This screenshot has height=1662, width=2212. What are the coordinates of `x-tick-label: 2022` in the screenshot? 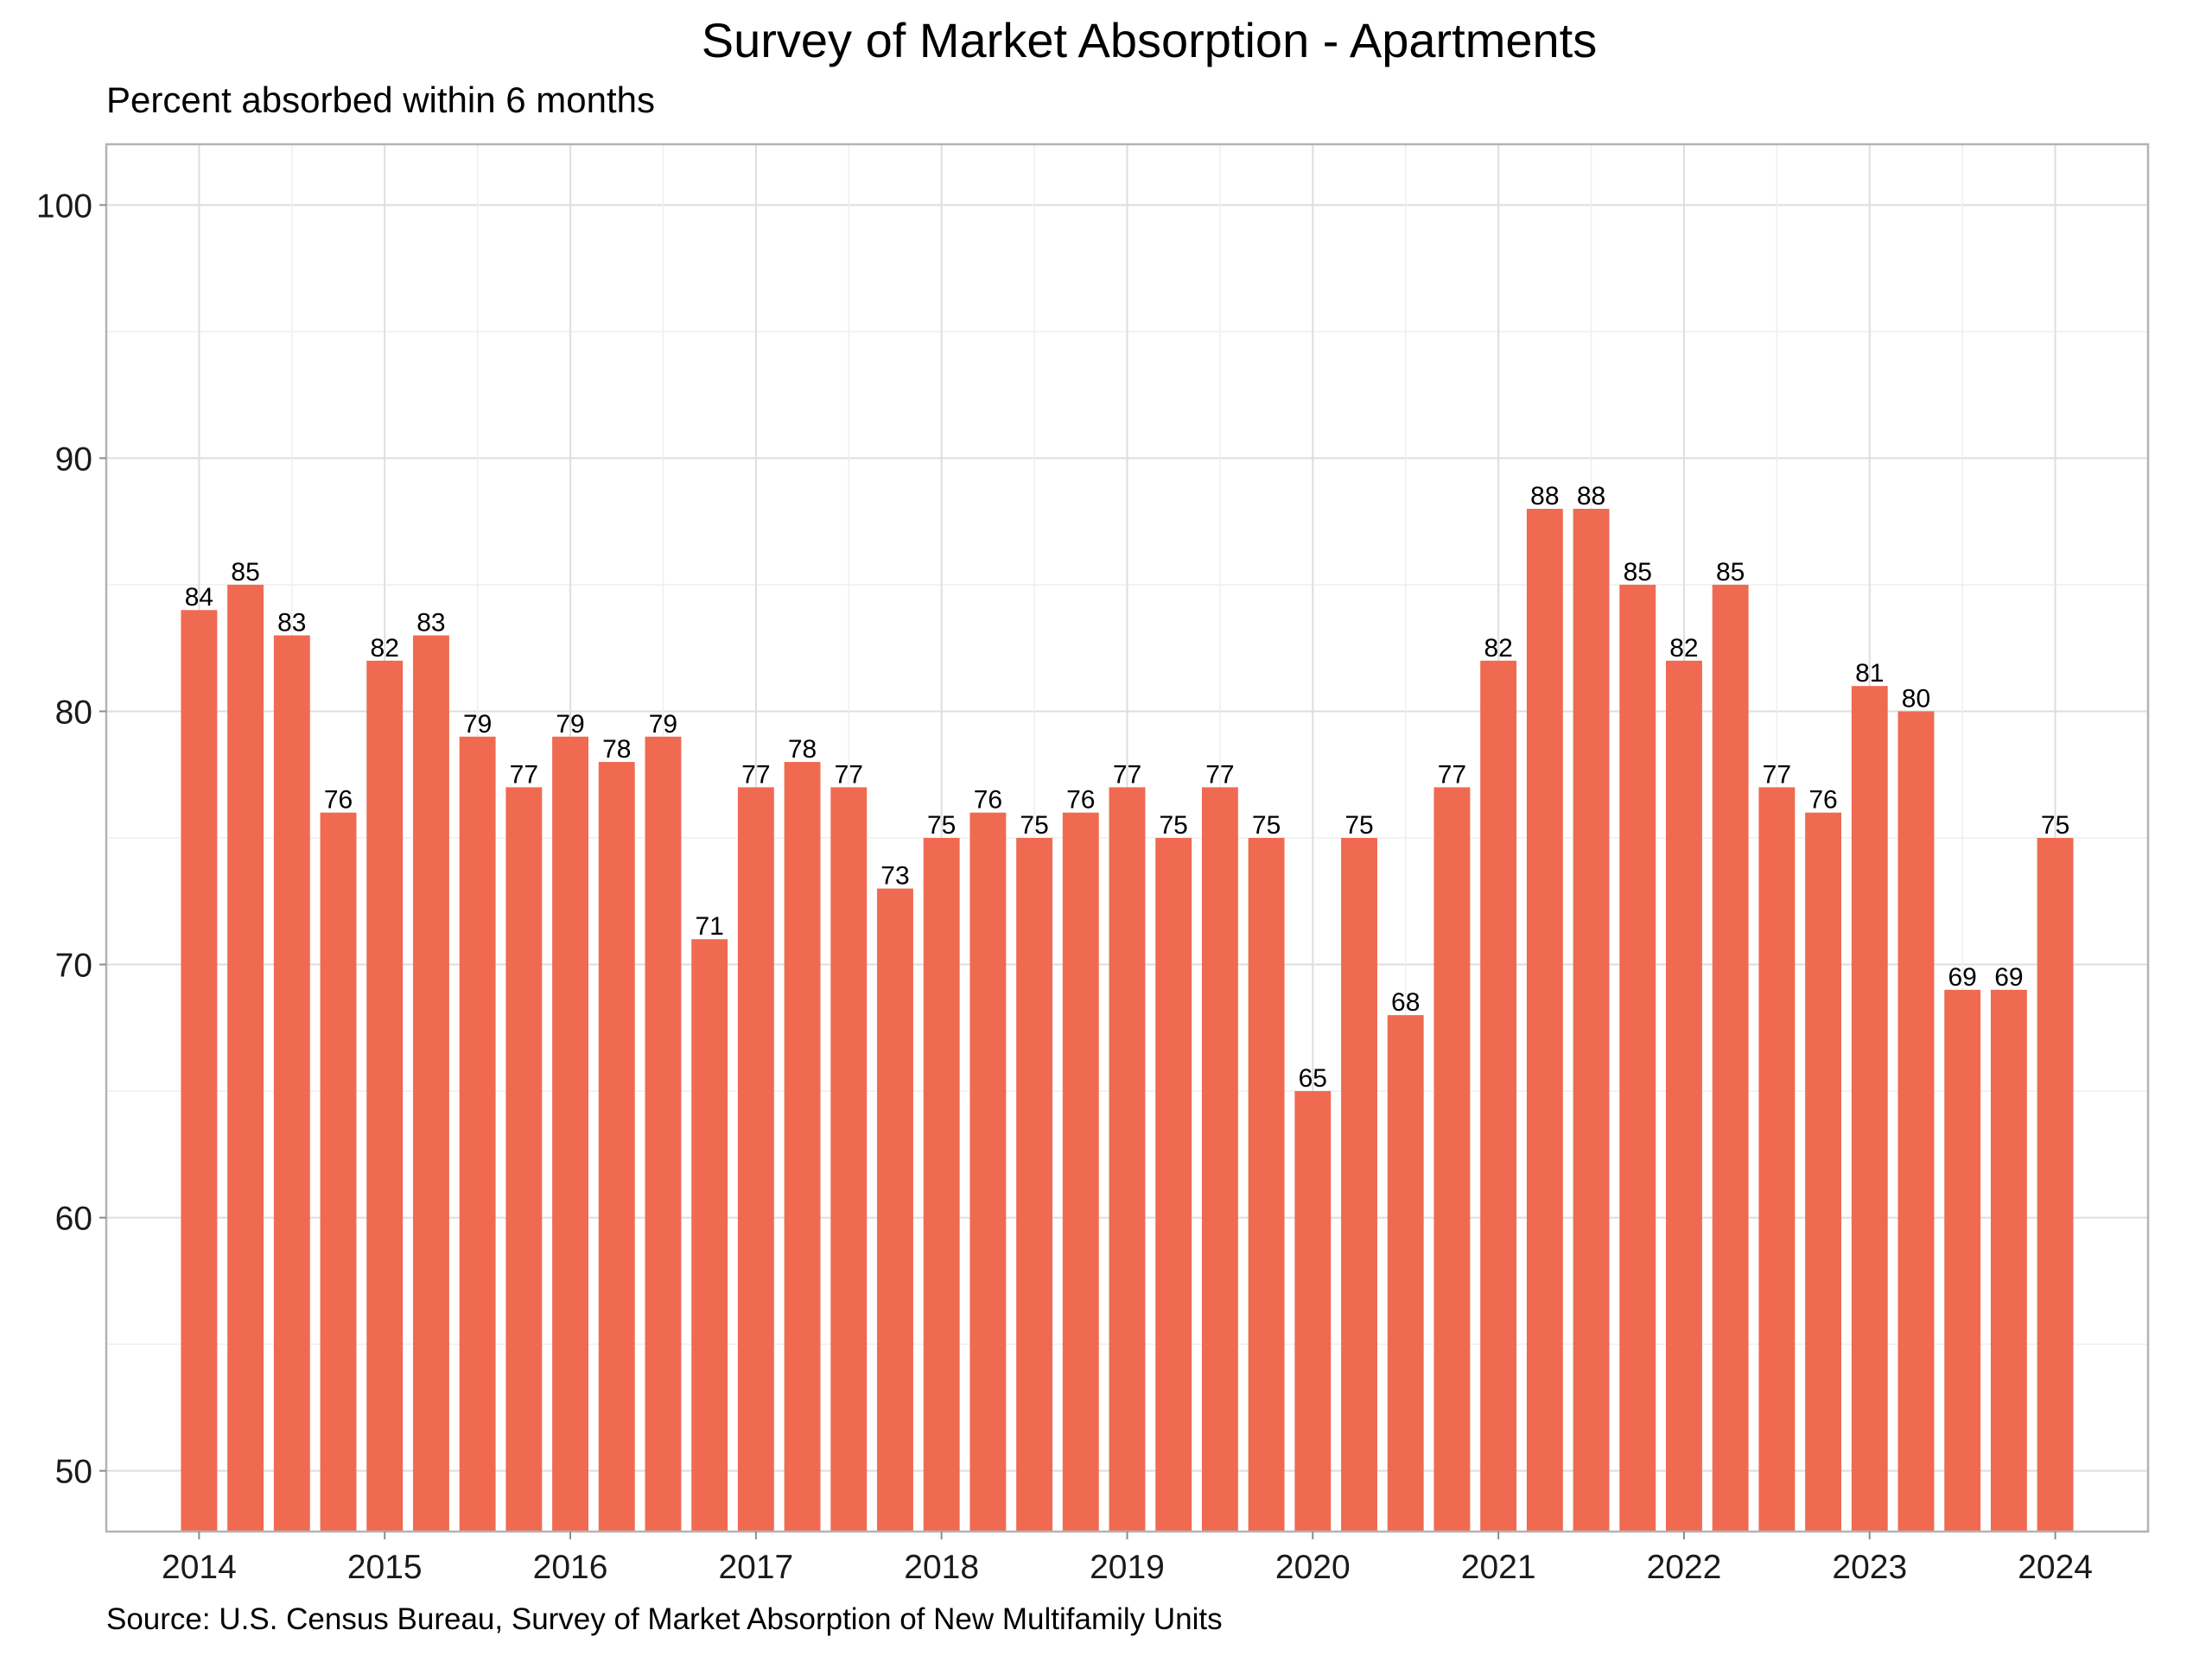 It's located at (1684, 1567).